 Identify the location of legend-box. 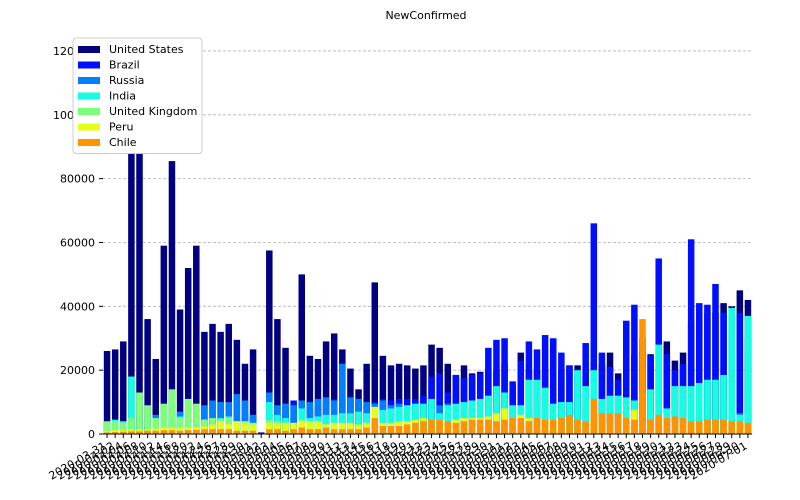
(137, 95).